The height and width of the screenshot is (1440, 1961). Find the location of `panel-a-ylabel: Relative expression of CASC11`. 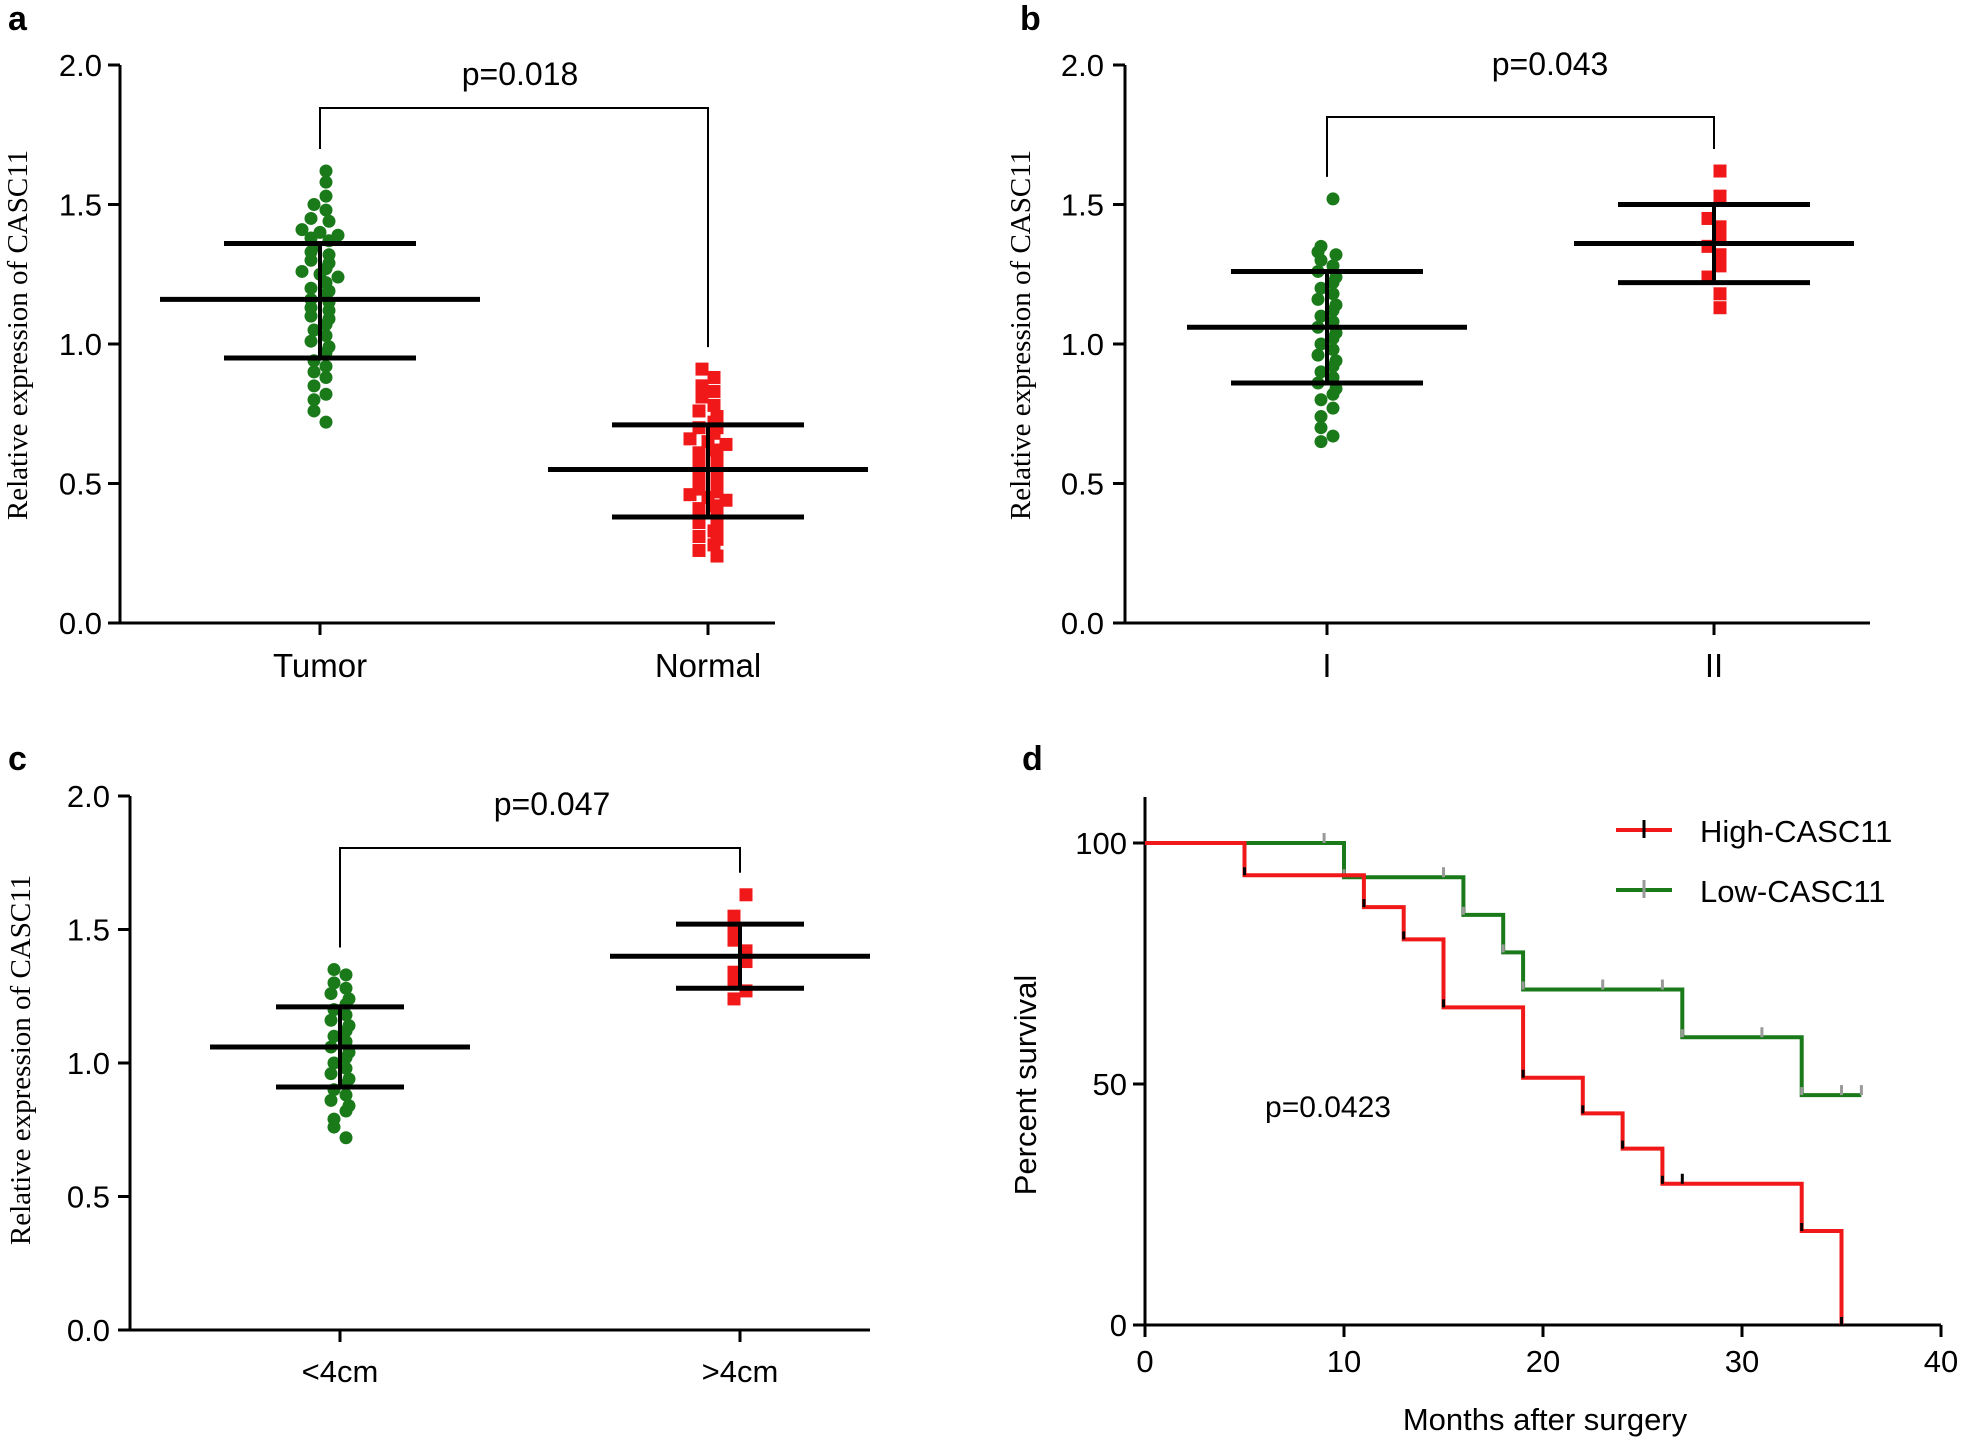

panel-a-ylabel: Relative expression of CASC11 is located at coordinates (18, 335).